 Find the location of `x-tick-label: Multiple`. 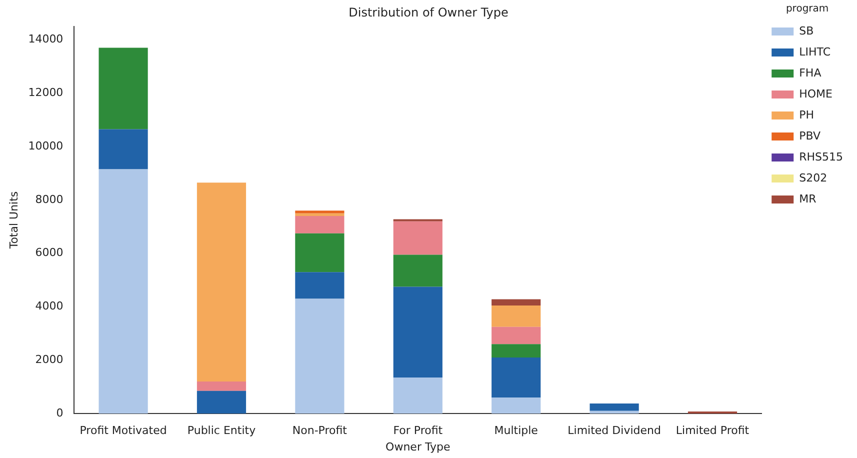

x-tick-label: Multiple is located at coordinates (516, 431).